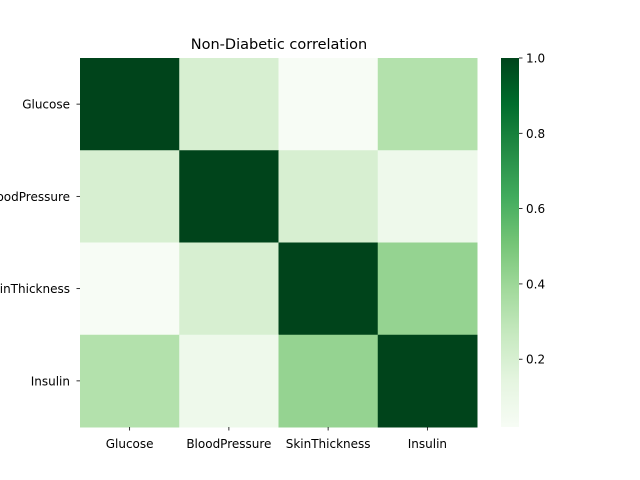 This screenshot has height=480, width=640. Describe the element at coordinates (130, 381) in the screenshot. I see `heatmap-cell-insulin-glucose` at that location.